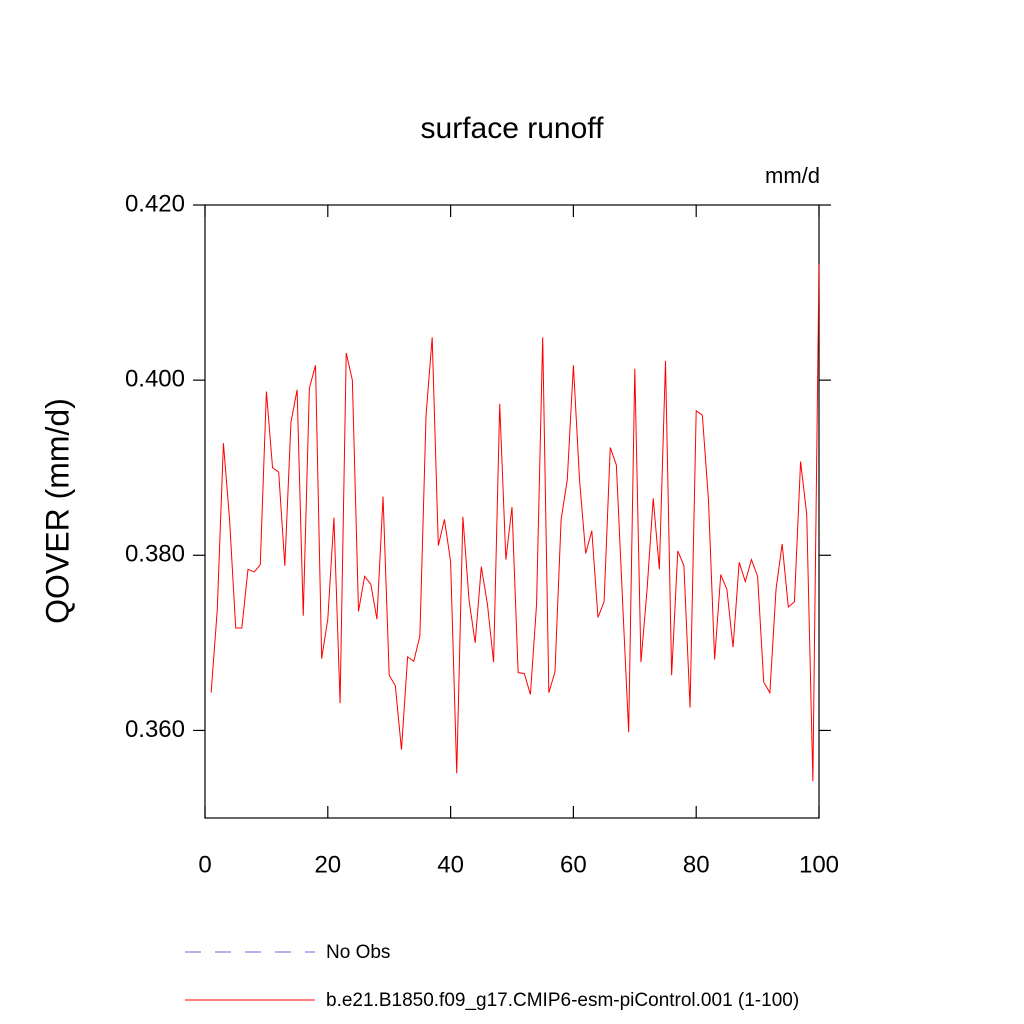 The height and width of the screenshot is (1024, 1024). I want to click on y-tick-label: 0.400, so click(155, 378).